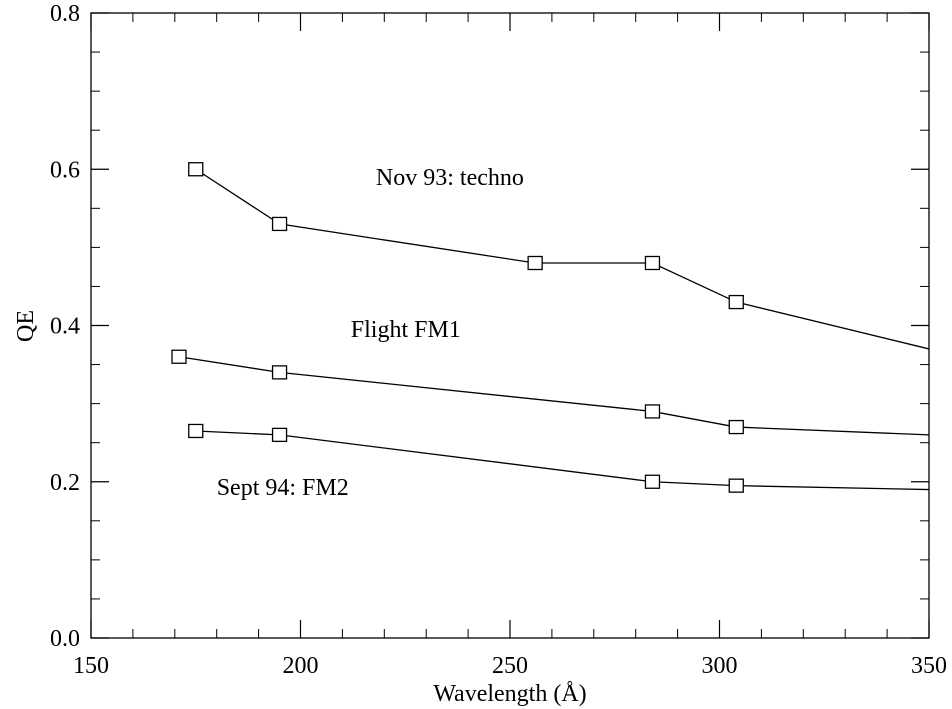  Describe the element at coordinates (406, 330) in the screenshot. I see `series-label: Flight FM1` at that location.